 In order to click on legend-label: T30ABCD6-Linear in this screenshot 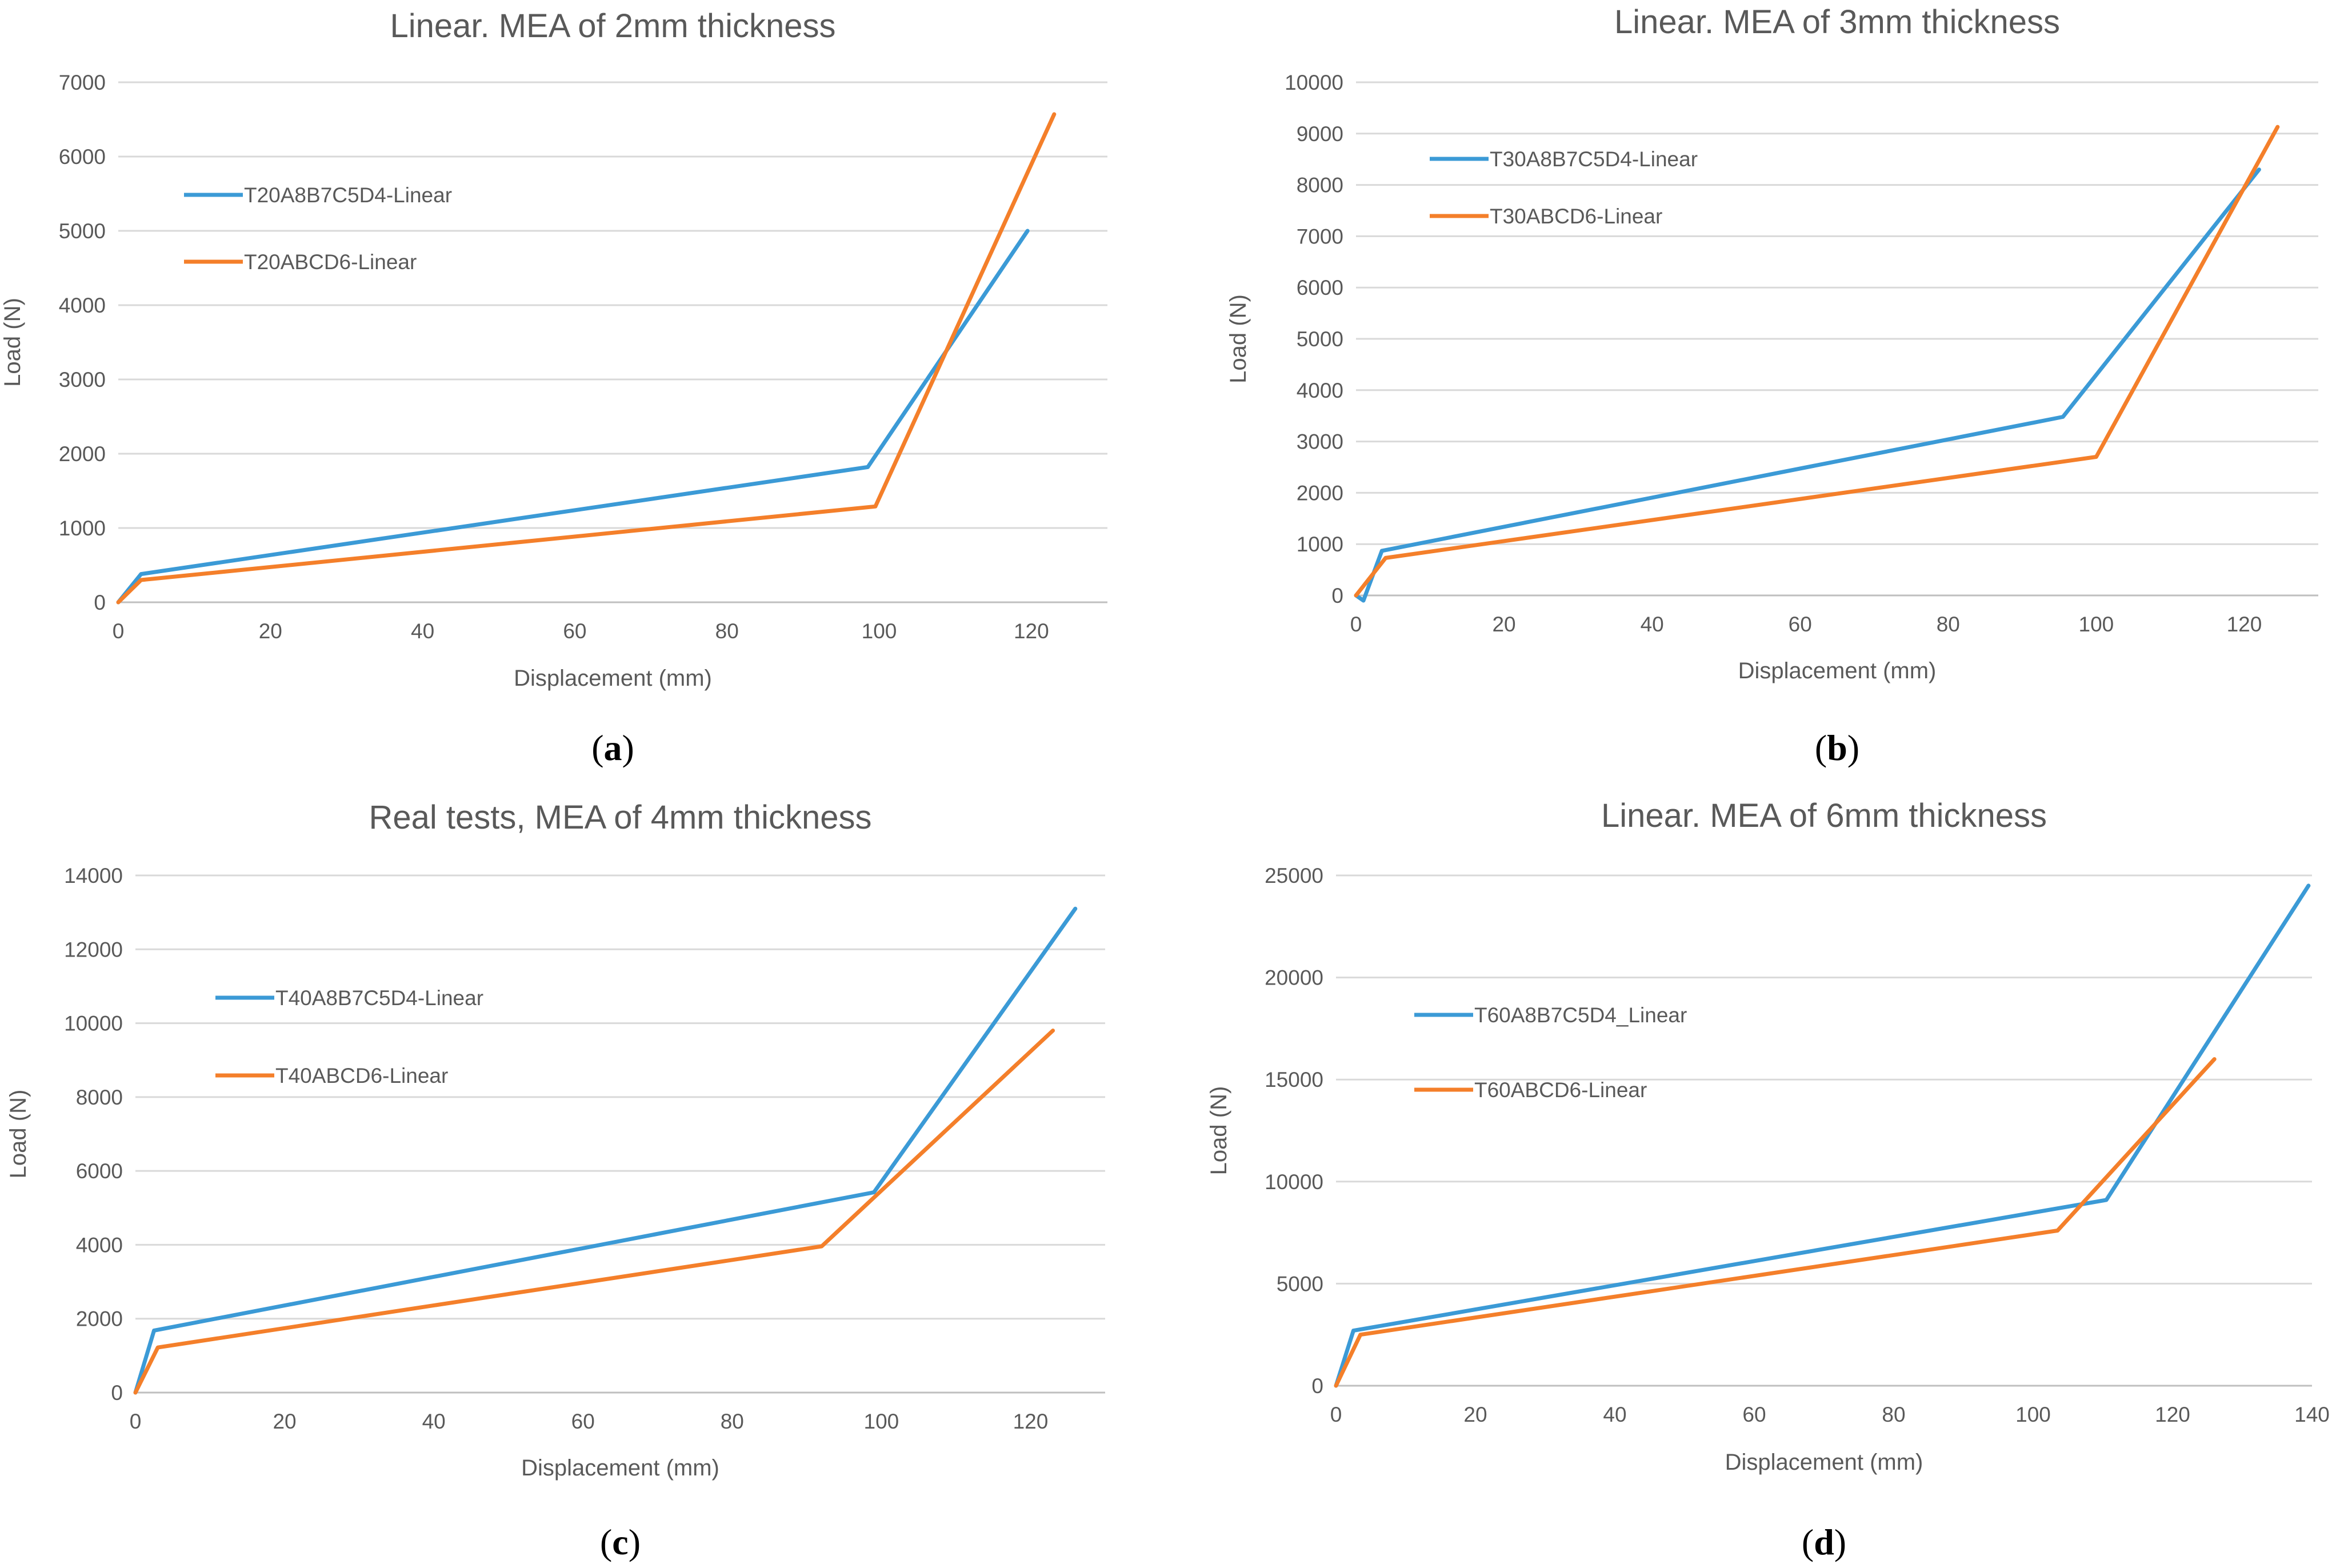, I will do `click(1576, 216)`.